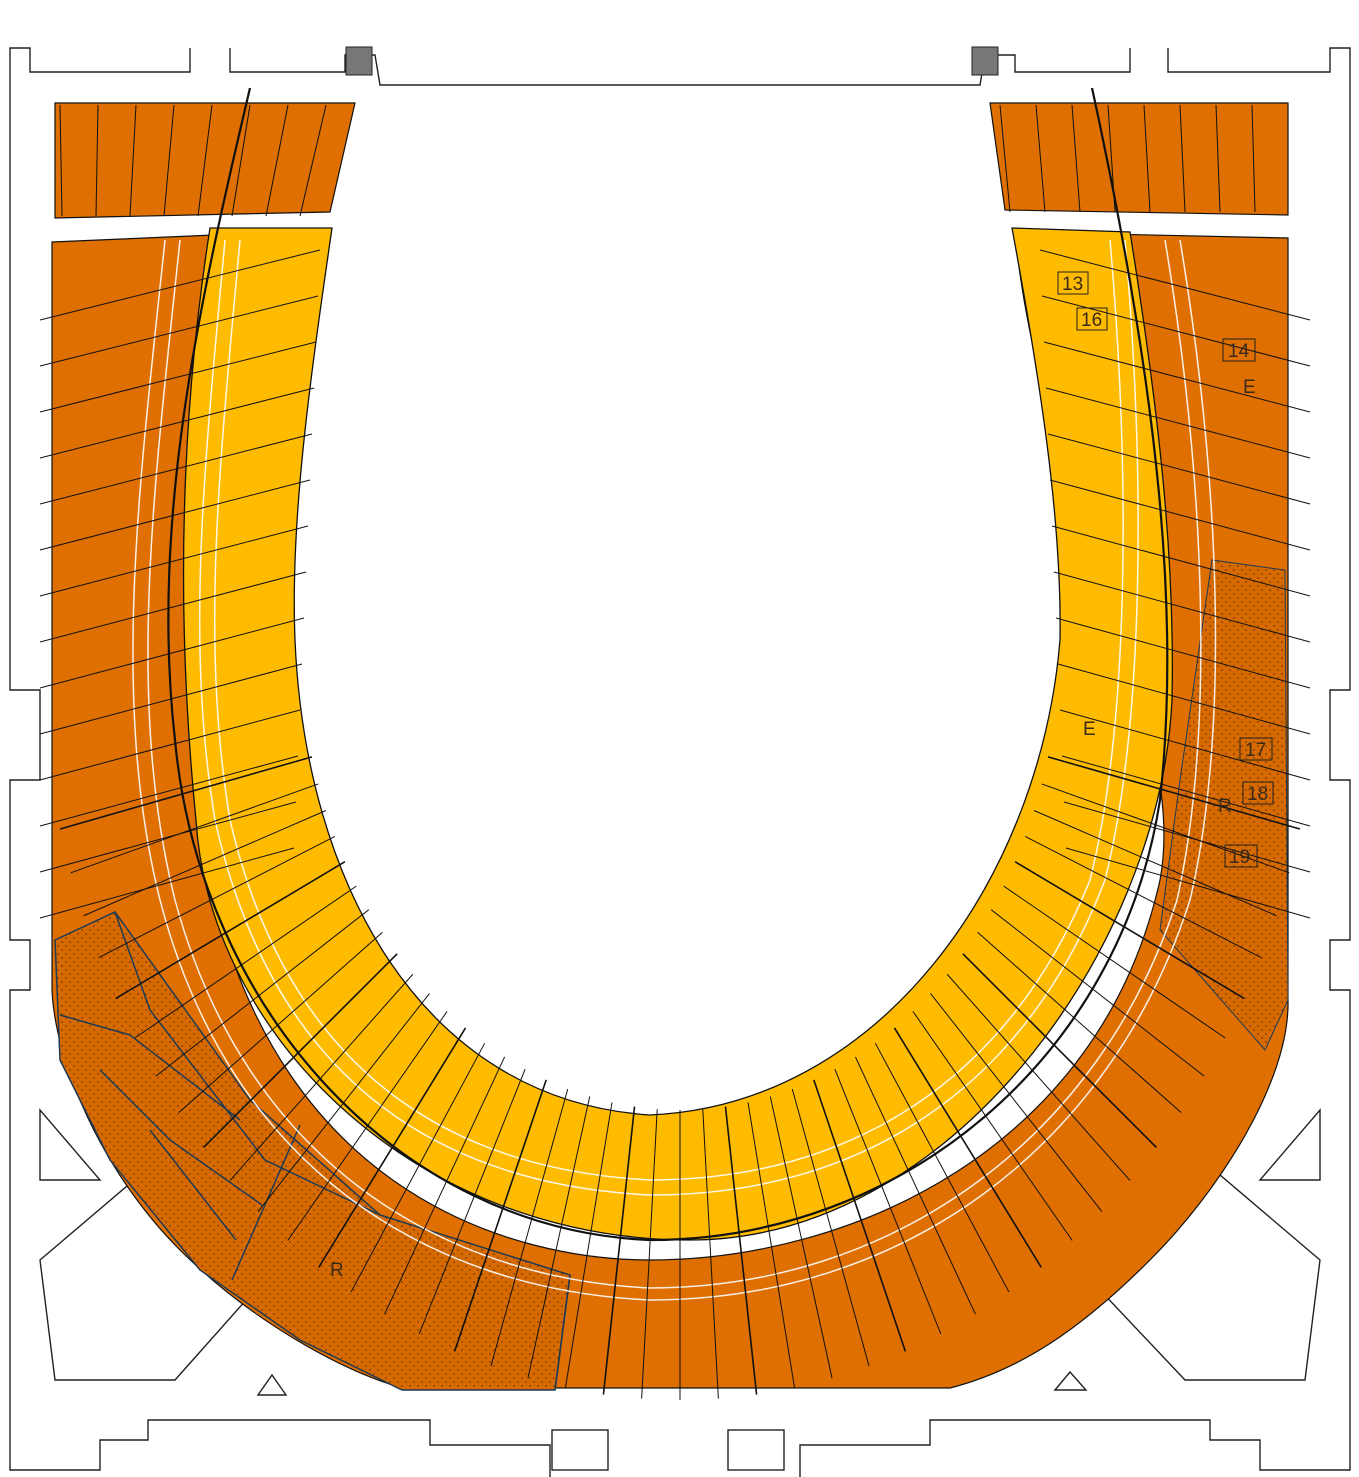 The image size is (1359, 1477). I want to click on label-14: 14, so click(1239, 351).